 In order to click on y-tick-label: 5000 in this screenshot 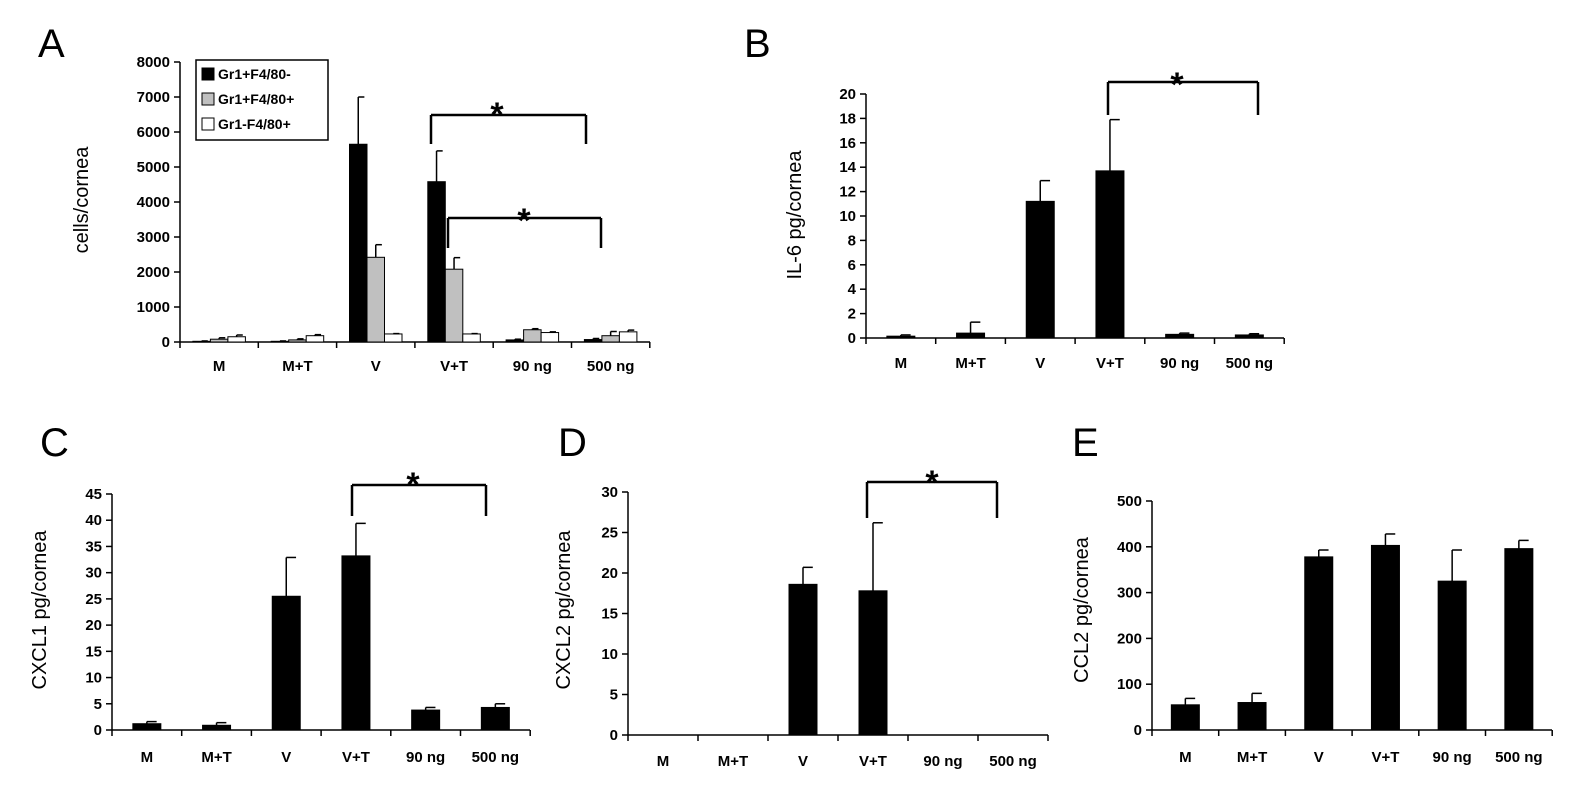, I will do `click(153, 167)`.